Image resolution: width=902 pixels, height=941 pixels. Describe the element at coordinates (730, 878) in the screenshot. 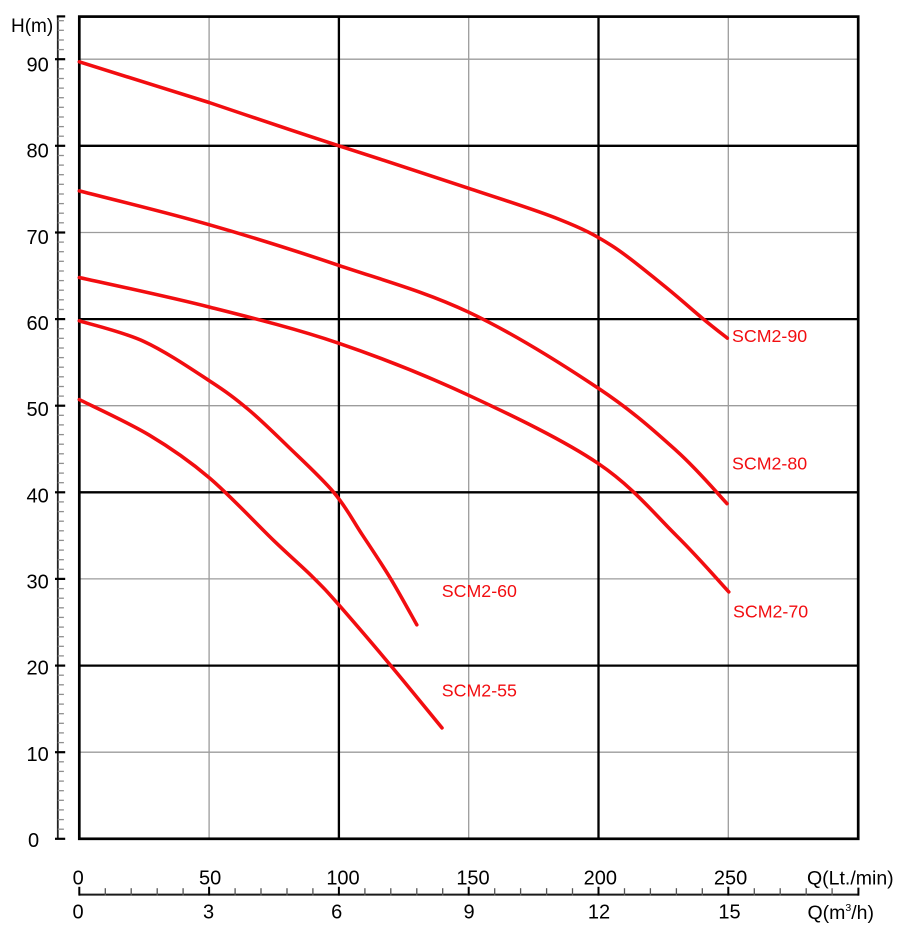

I see `svg-text: 250` at that location.